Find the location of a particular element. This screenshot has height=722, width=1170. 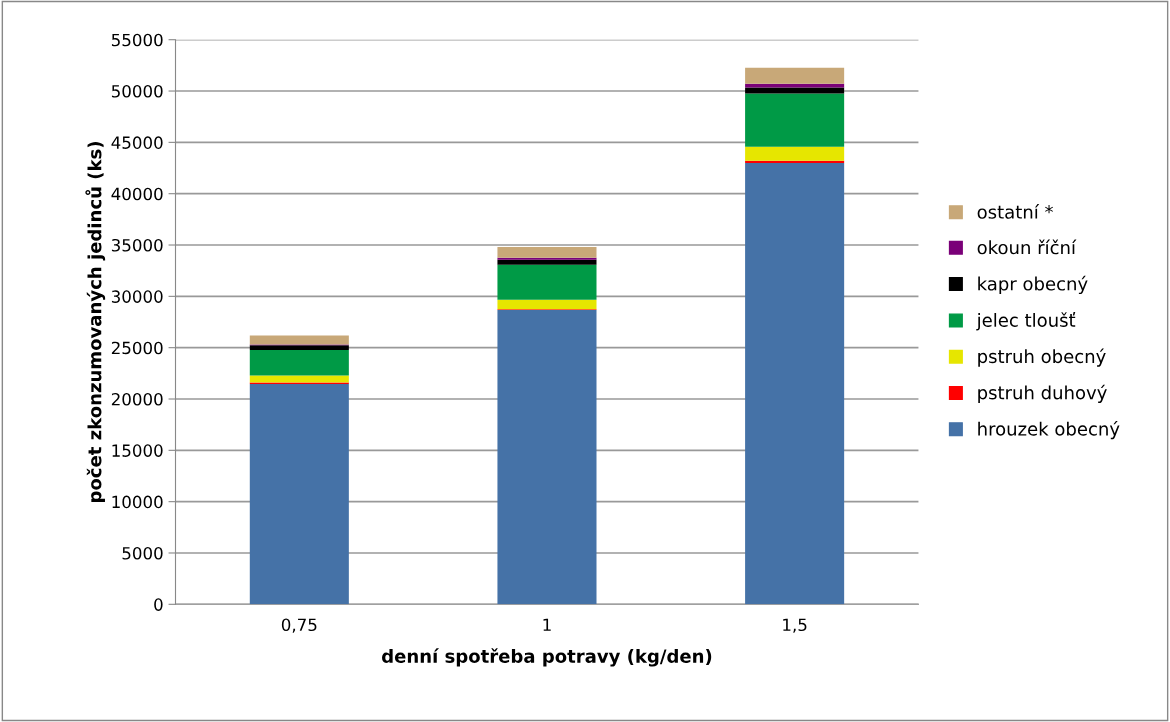

legend-label: pstruh duhový is located at coordinates (1042, 393).